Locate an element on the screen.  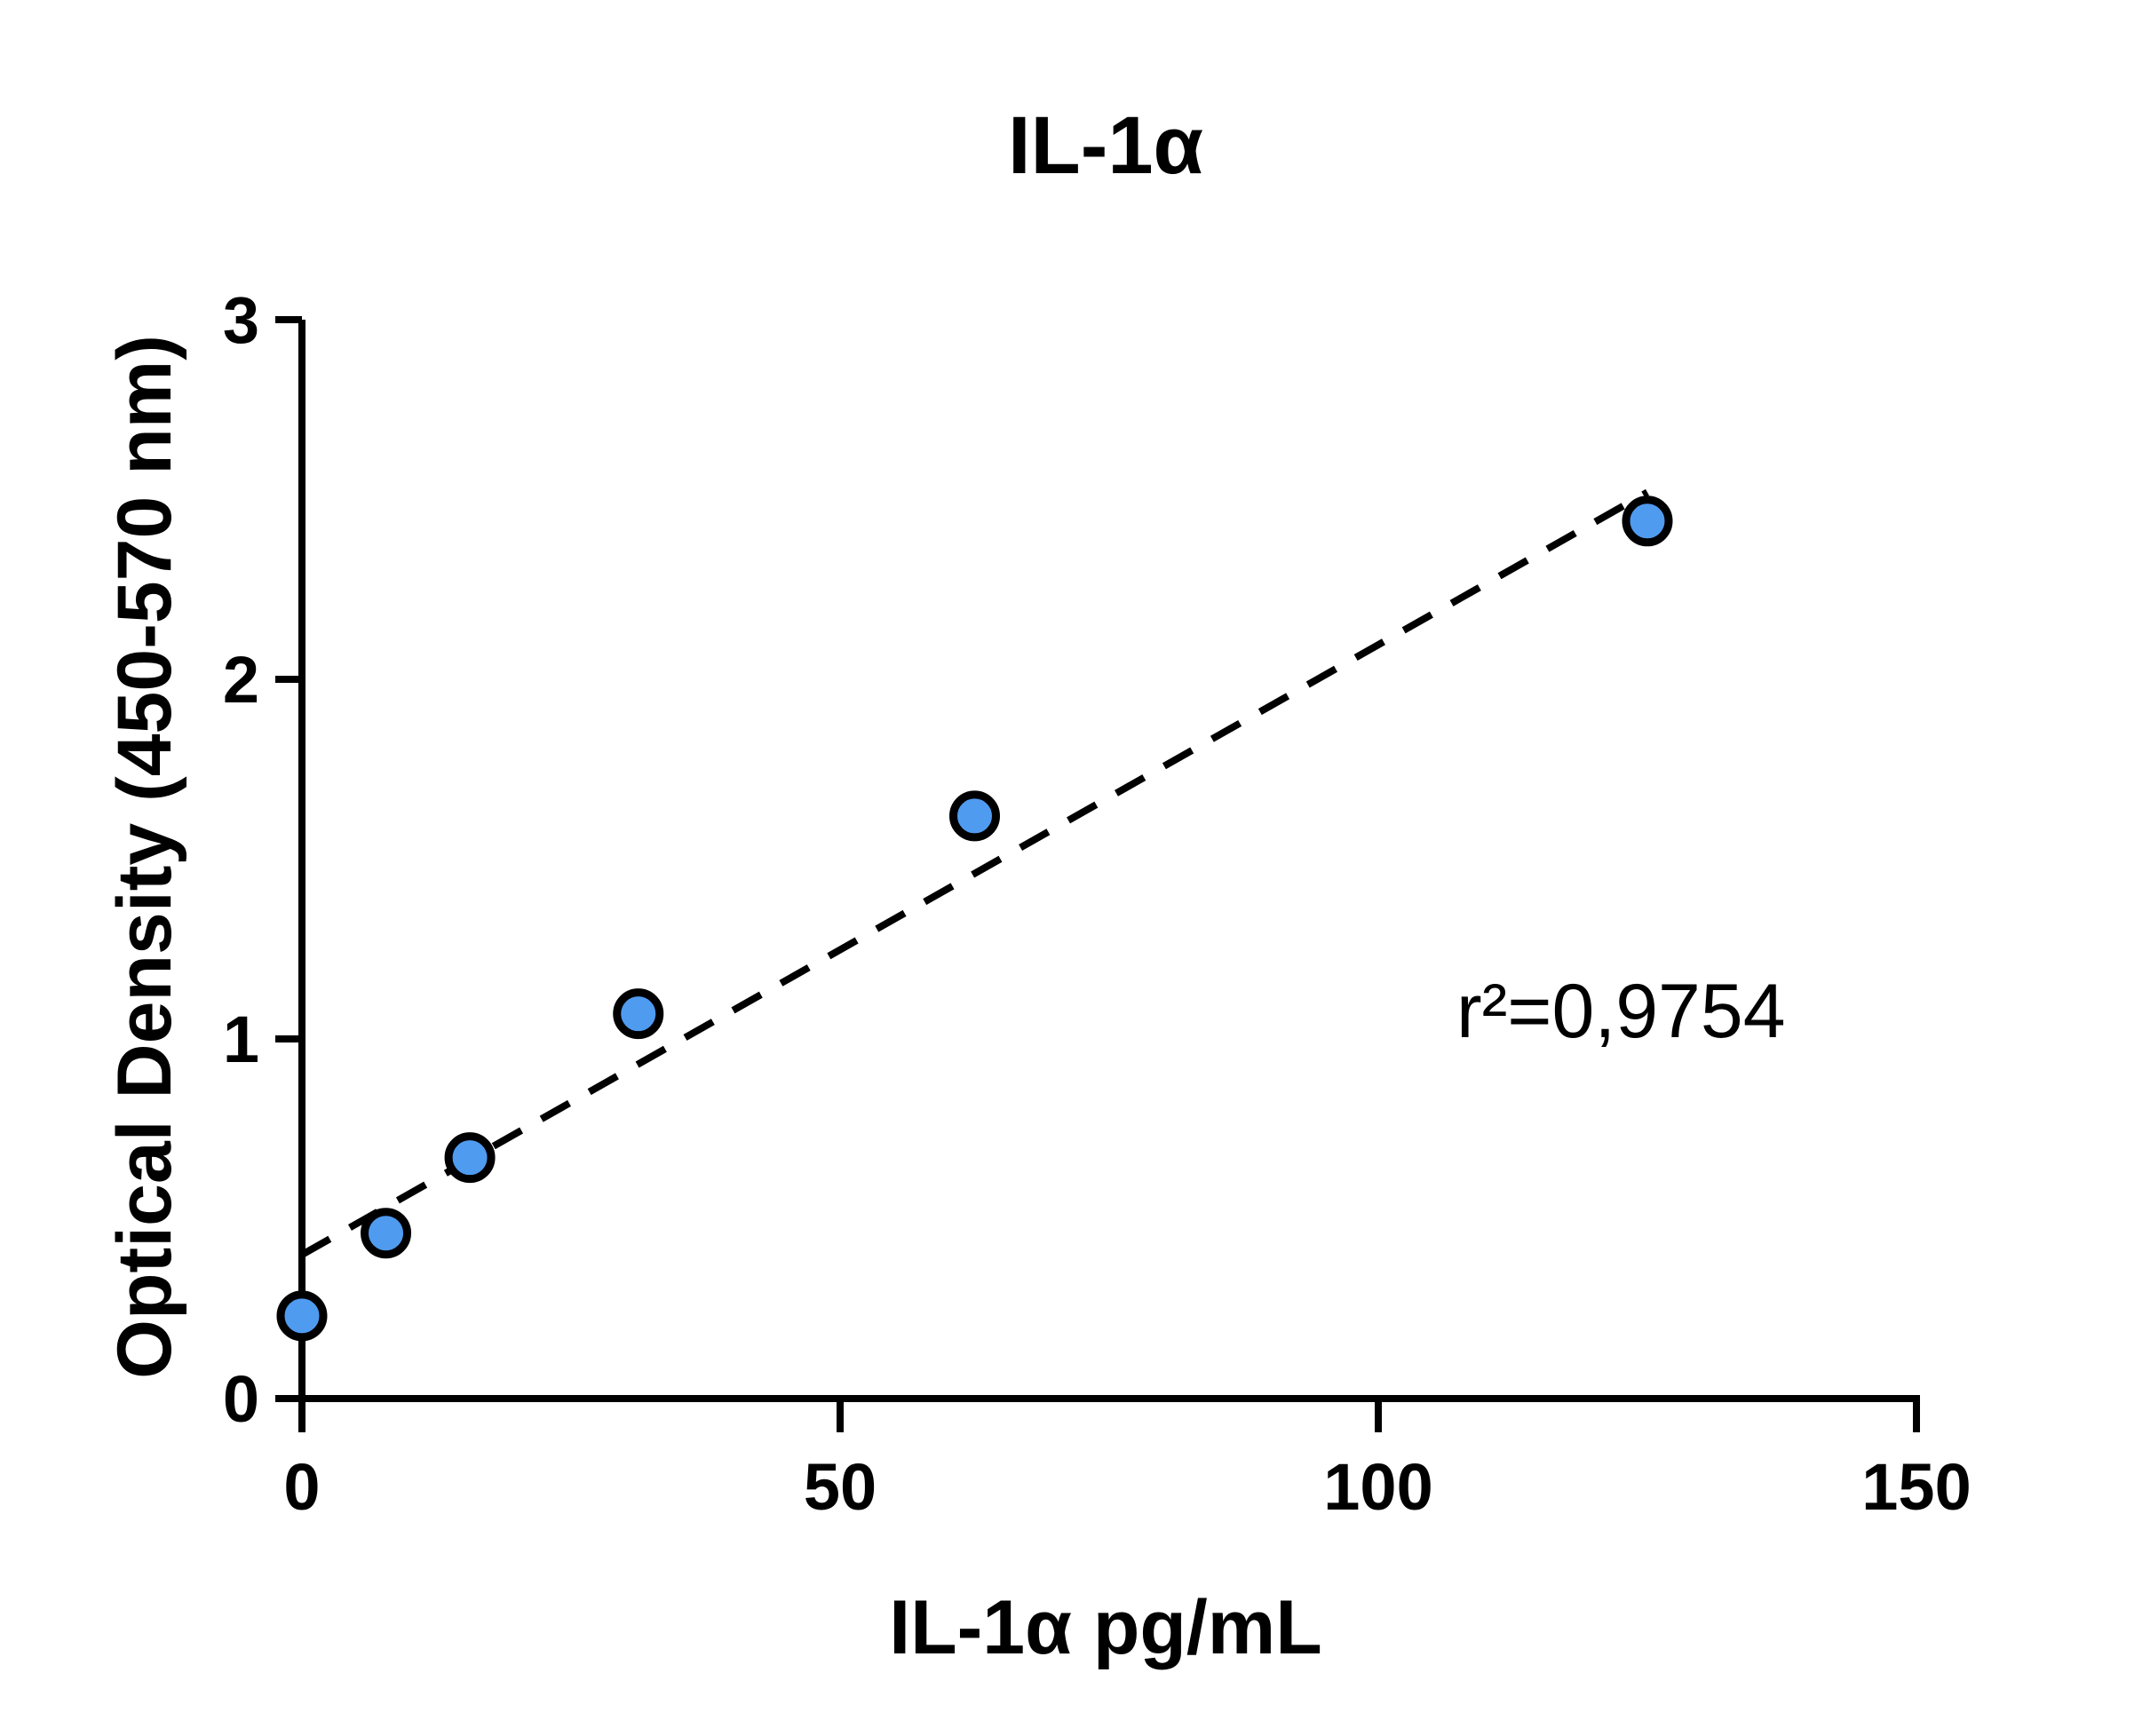
x-tick-label: 50 is located at coordinates (841, 1487).